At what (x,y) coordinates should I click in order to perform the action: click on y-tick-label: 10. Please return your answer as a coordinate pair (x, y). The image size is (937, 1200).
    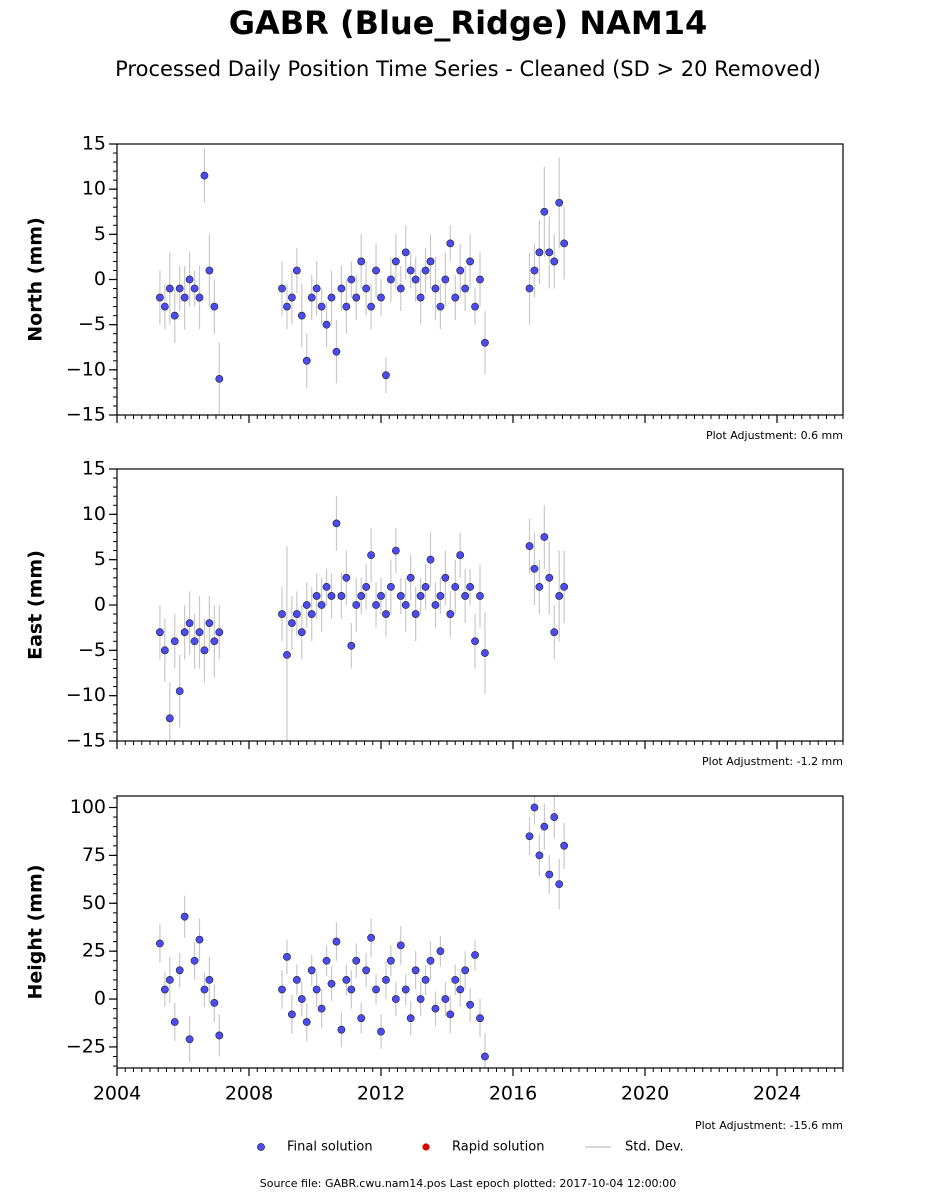
    Looking at the image, I should click on (94, 189).